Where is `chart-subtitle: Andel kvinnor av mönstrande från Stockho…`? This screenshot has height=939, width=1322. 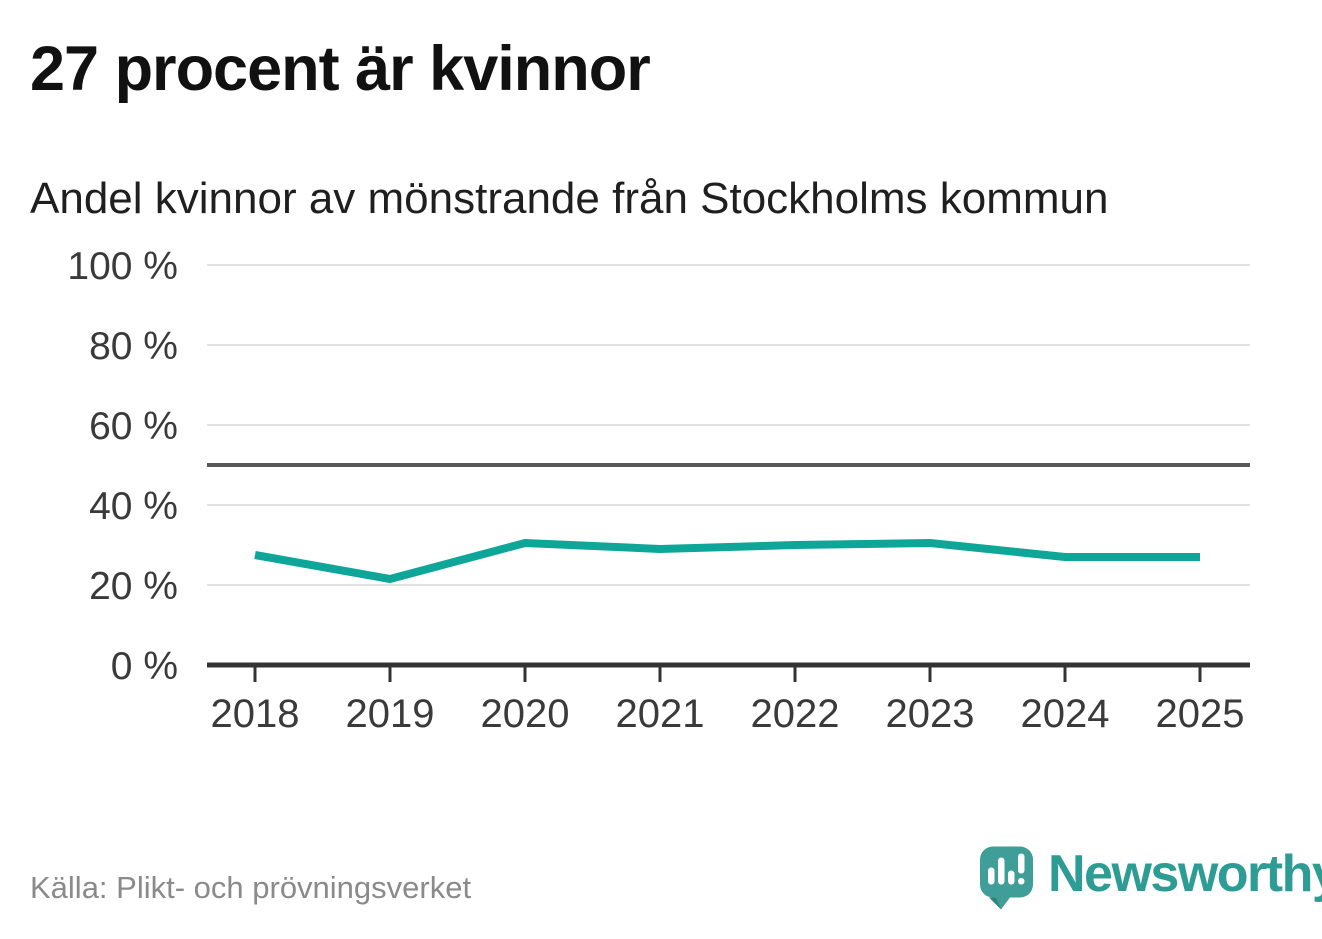
chart-subtitle: Andel kvinnor av mönstrande från Stockho… is located at coordinates (569, 198).